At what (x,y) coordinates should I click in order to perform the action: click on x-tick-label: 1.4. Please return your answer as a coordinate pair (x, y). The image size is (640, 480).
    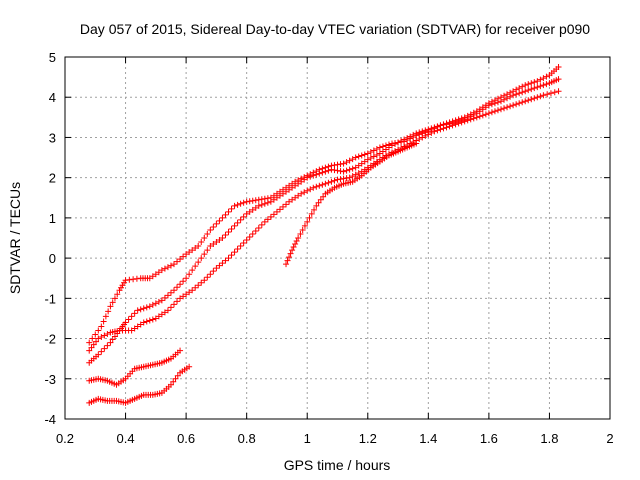
    Looking at the image, I should click on (428, 438).